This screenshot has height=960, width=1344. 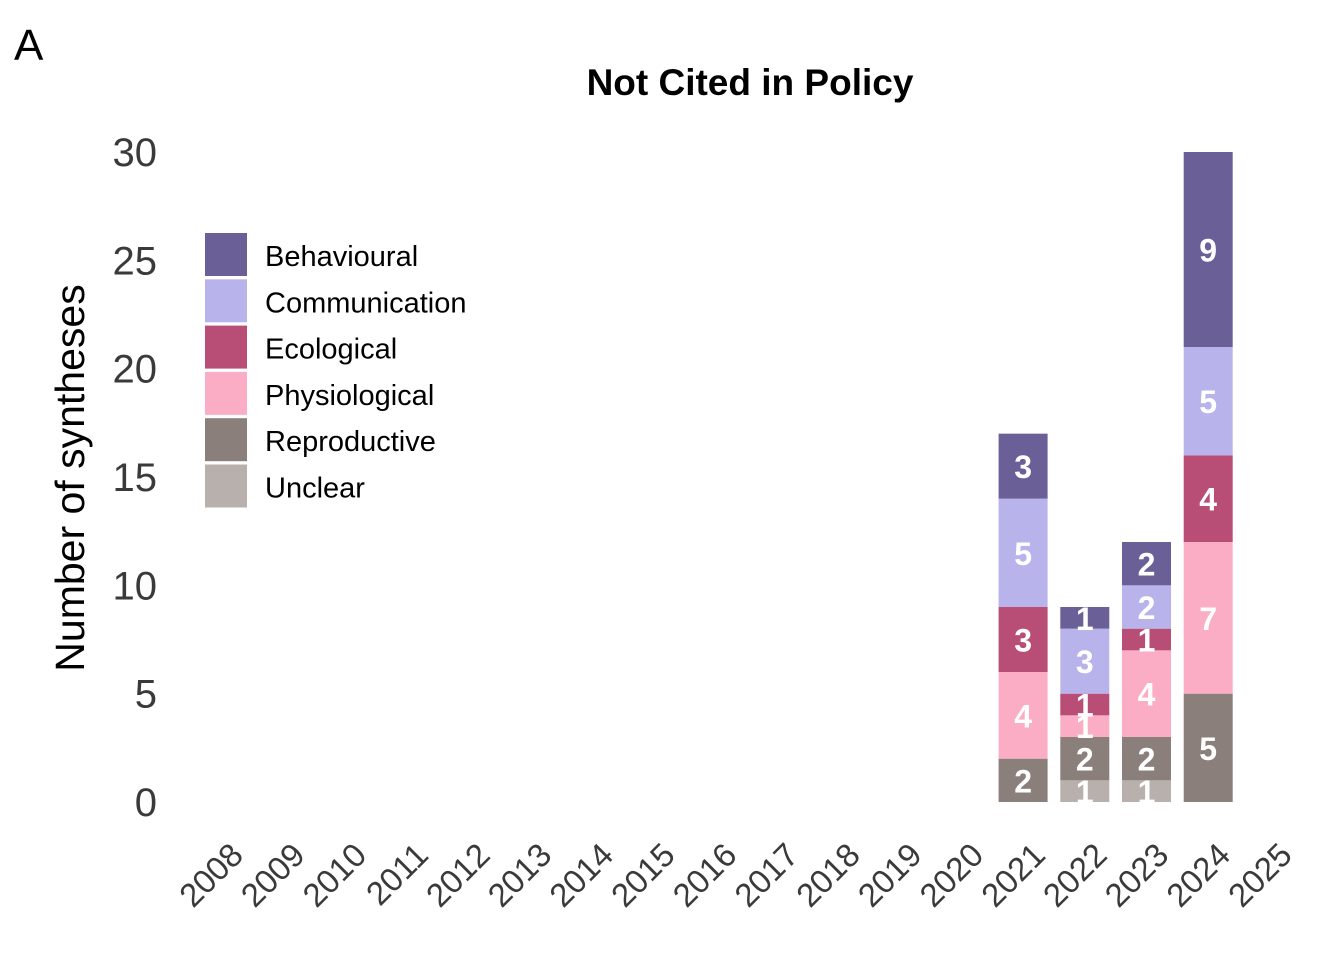 I want to click on y-axis-ticks: 0 5 10 15 20 25 30, so click(x=135, y=478).